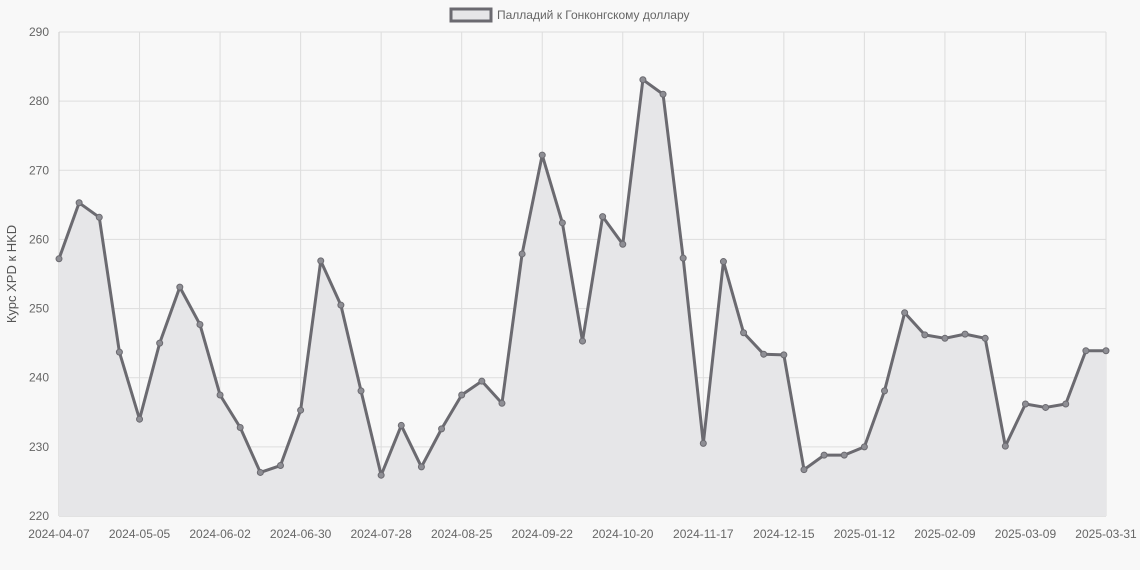 This screenshot has width=1140, height=570. What do you see at coordinates (39, 378) in the screenshot?
I see `y-tick-label: 240` at bounding box center [39, 378].